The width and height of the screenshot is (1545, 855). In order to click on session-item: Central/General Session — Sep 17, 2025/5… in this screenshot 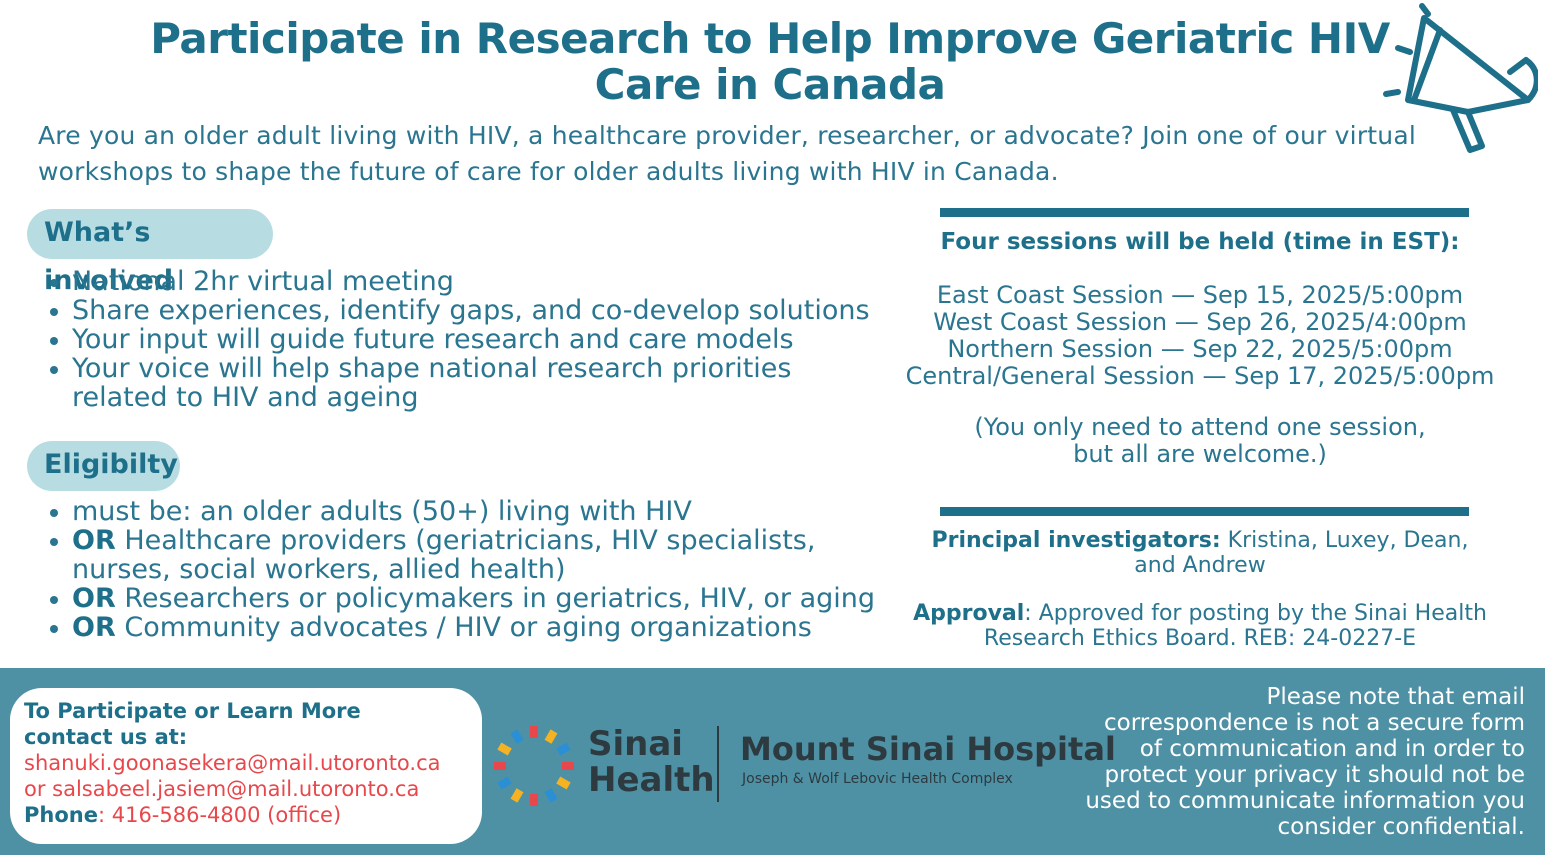, I will do `click(1200, 376)`.